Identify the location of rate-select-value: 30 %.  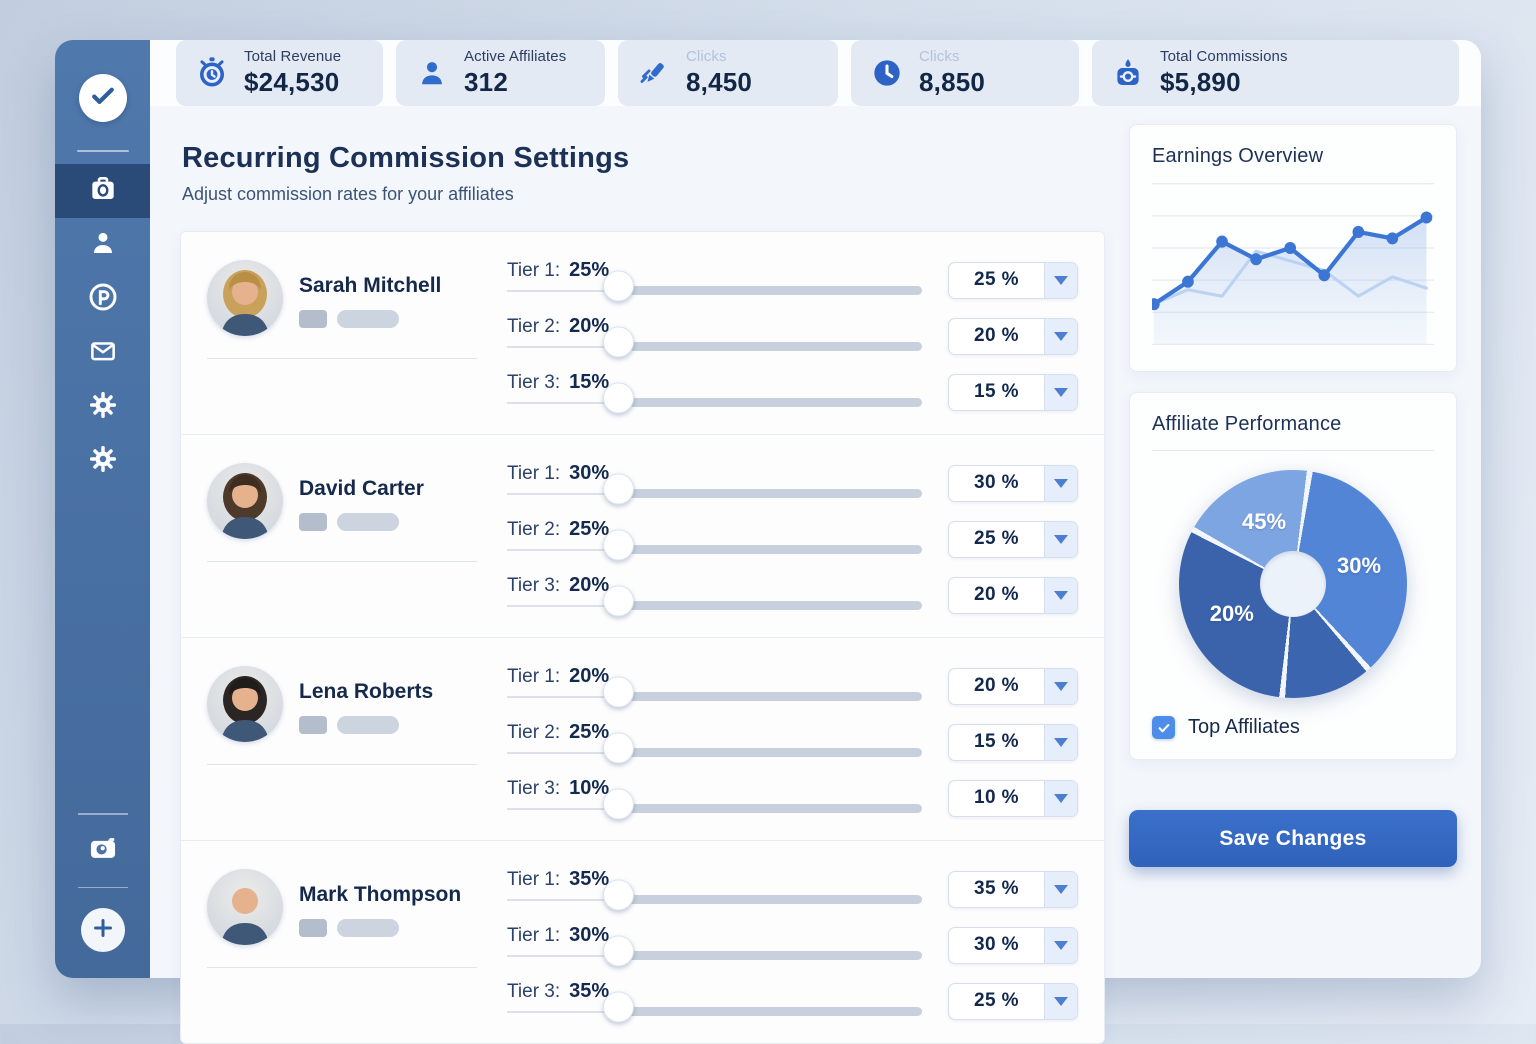
(996, 482).